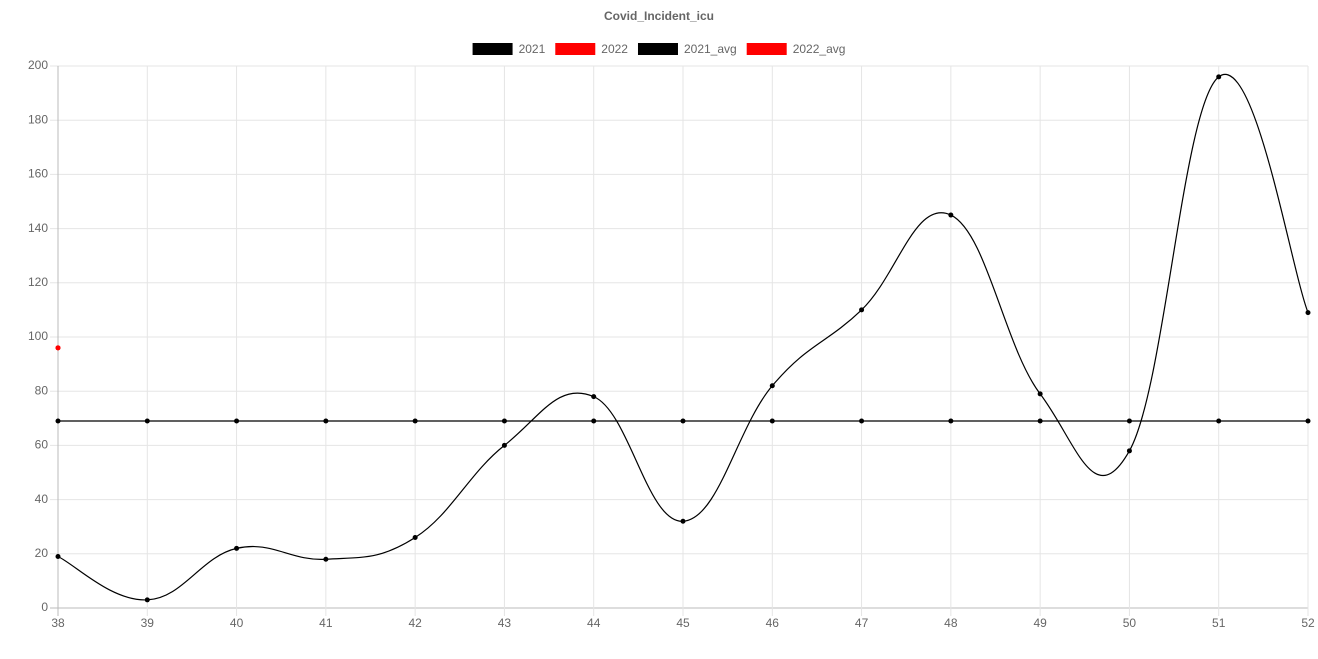  Describe the element at coordinates (1308, 623) in the screenshot. I see `x-tick-label: 52` at that location.